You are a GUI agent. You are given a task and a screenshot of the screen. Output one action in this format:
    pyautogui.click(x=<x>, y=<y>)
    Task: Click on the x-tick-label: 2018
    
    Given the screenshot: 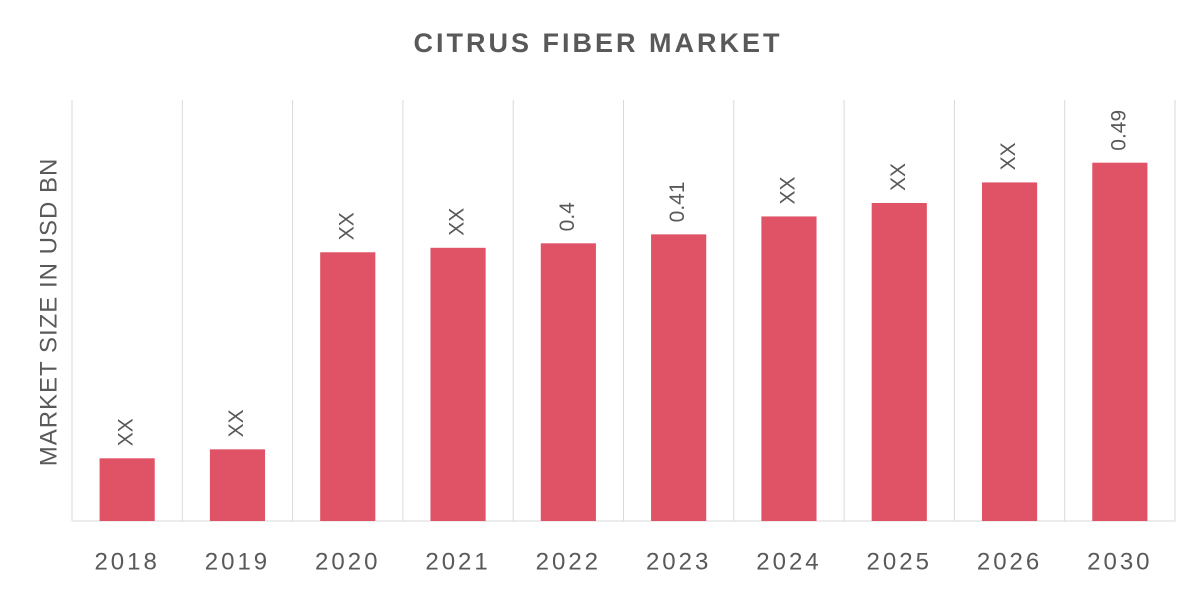 What is the action you would take?
    pyautogui.click(x=126, y=561)
    